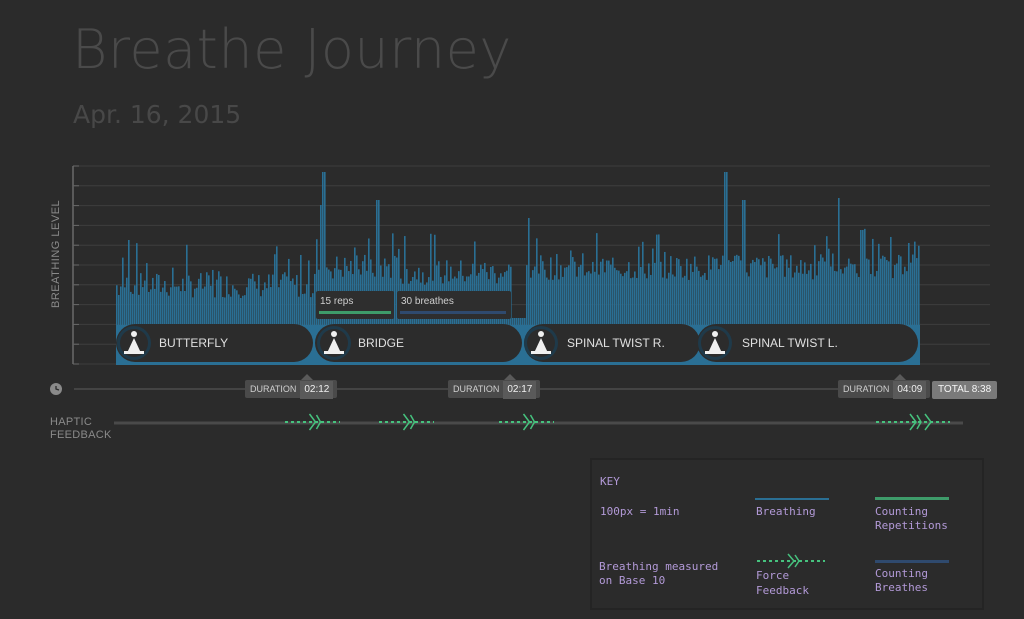  I want to click on counter-boxes, so click(413, 305).